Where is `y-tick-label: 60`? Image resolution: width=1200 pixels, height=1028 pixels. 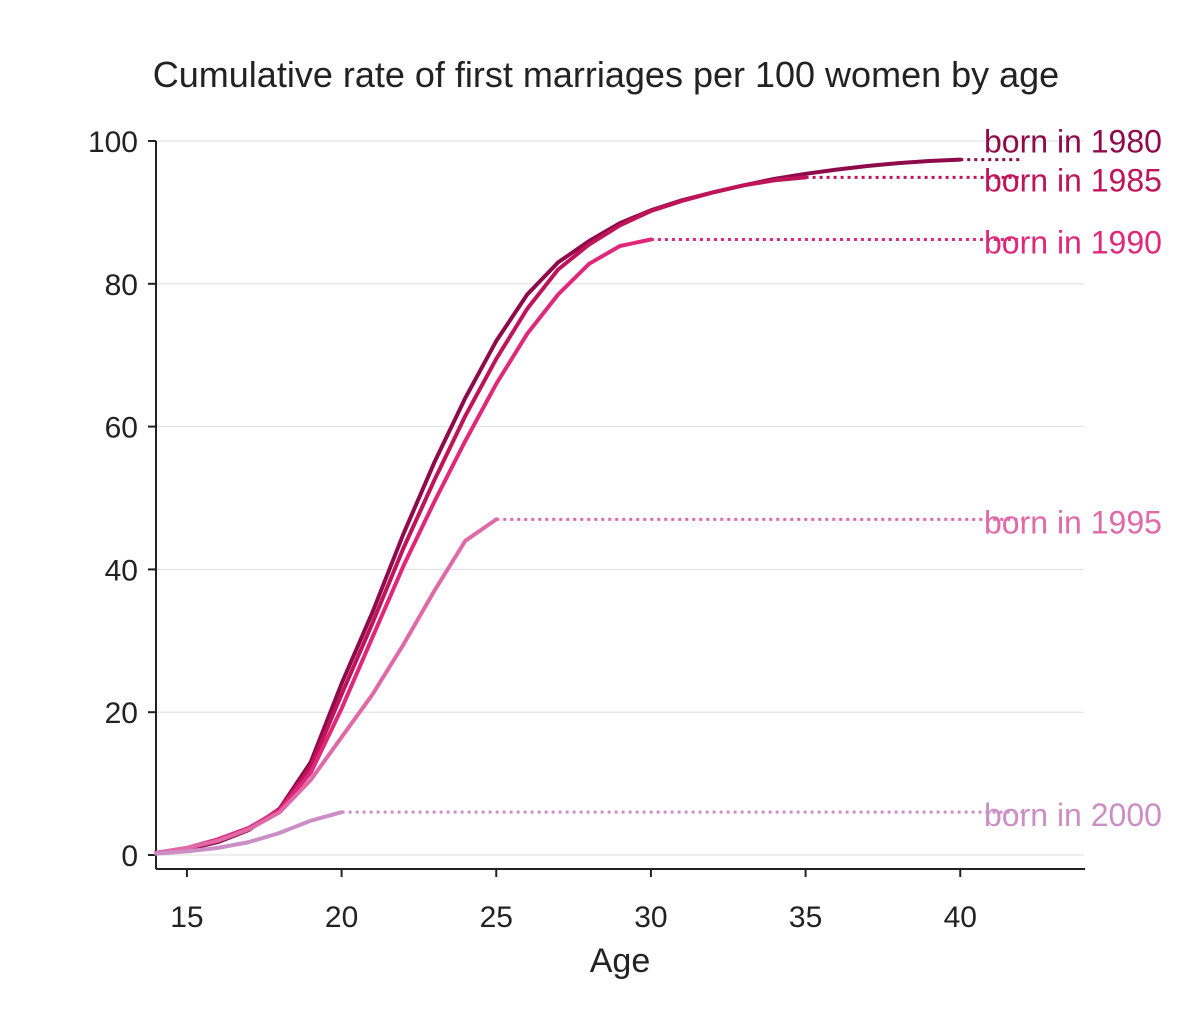
y-tick-label: 60 is located at coordinates (121, 428).